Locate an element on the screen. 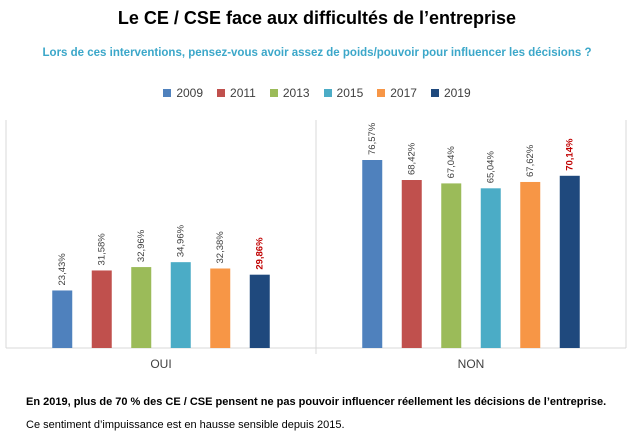 The width and height of the screenshot is (634, 447). data-label: 29,86% is located at coordinates (259, 253).